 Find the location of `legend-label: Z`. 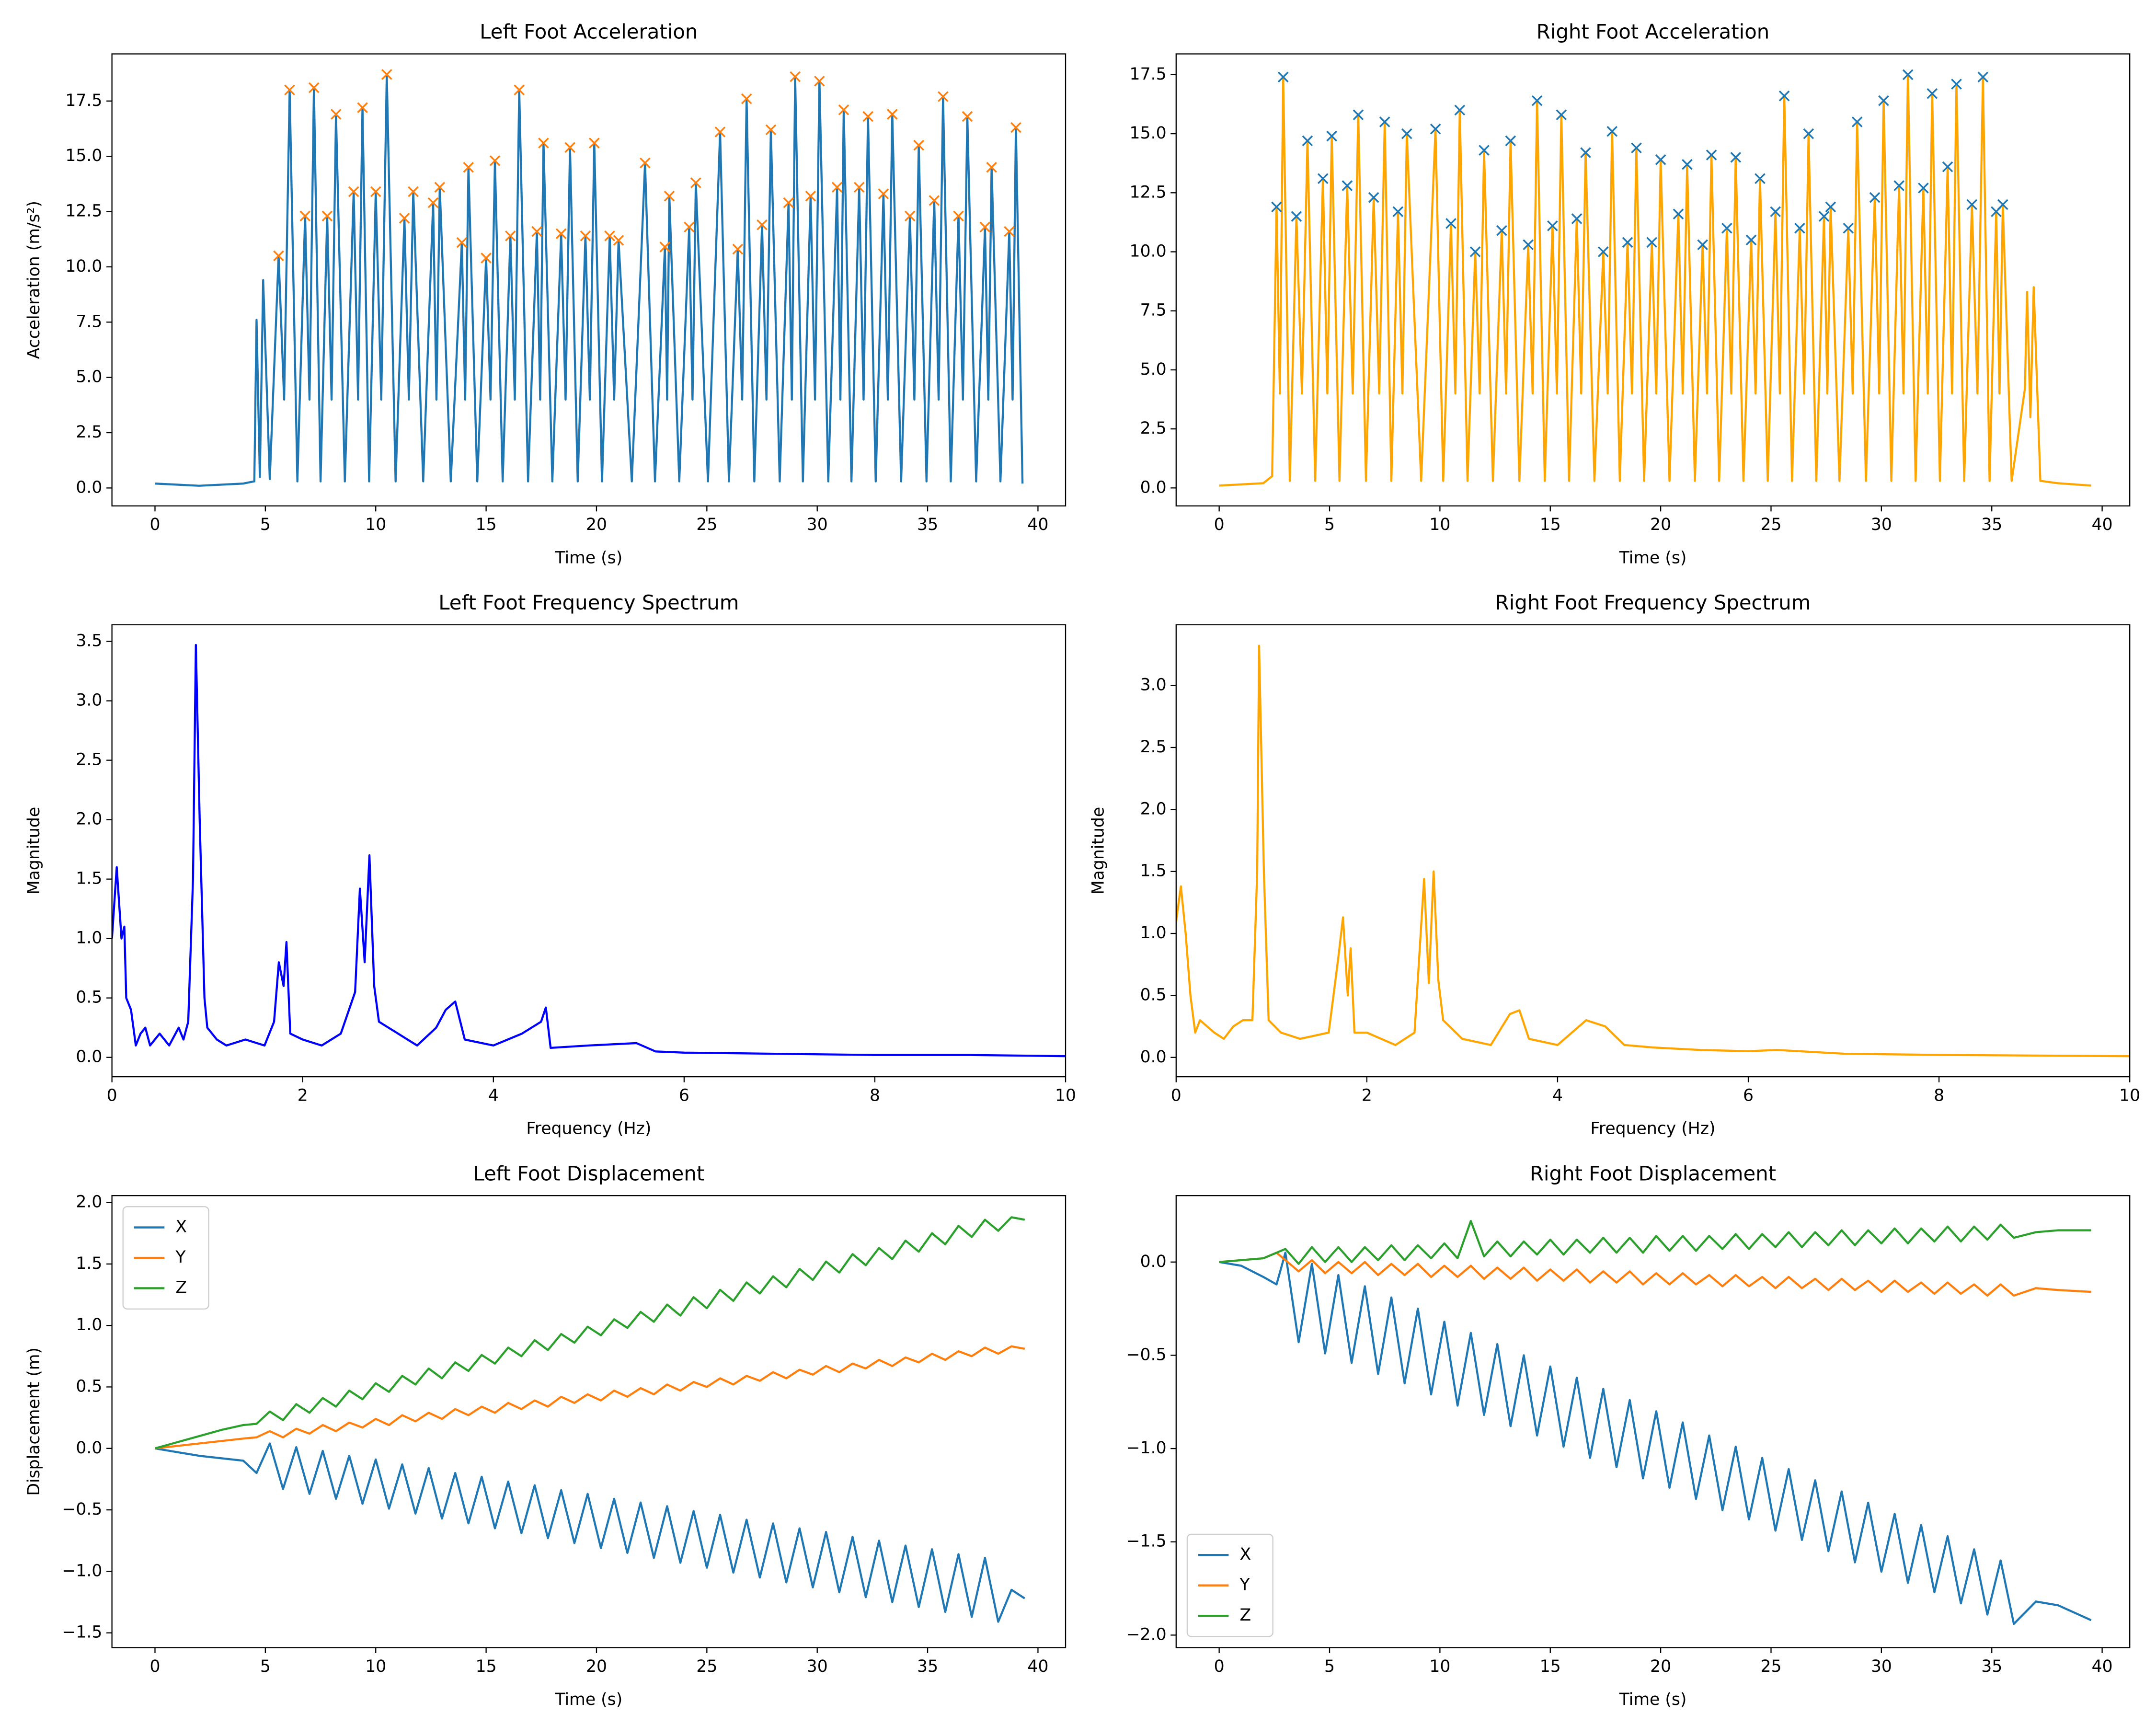

legend-label: Z is located at coordinates (1245, 1615).